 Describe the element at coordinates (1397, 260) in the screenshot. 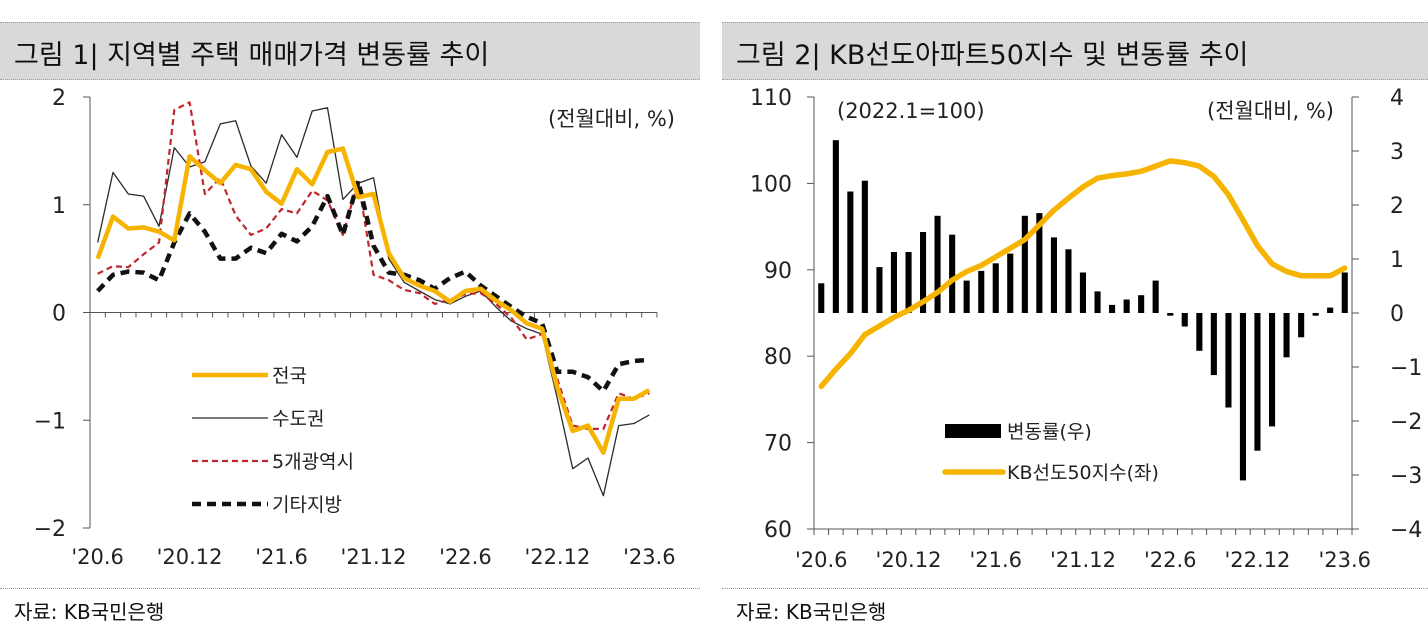

I see `right-y-tick-label: 1` at that location.